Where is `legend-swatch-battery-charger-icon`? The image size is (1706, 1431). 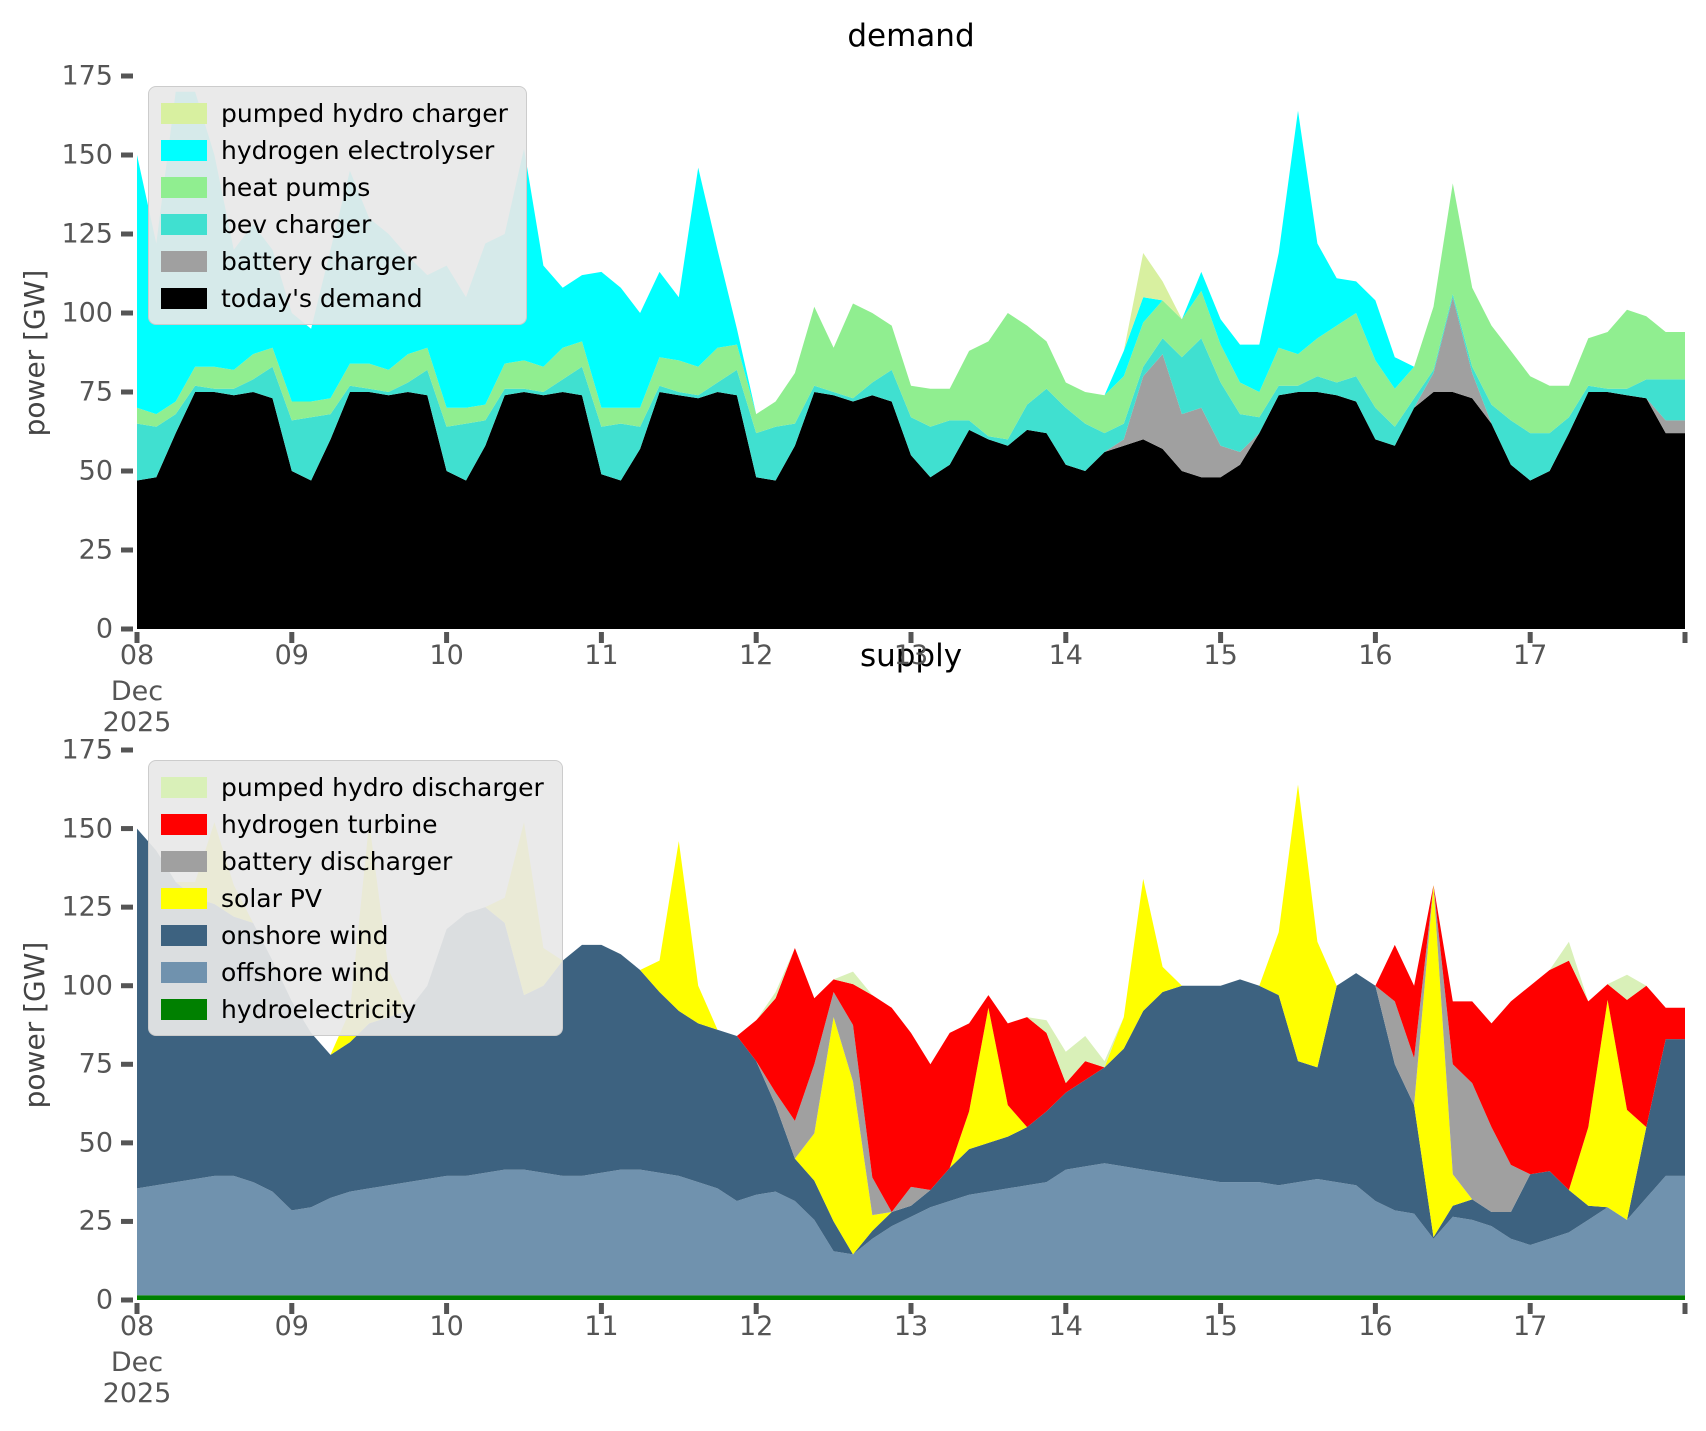 legend-swatch-battery-charger-icon is located at coordinates (184, 261).